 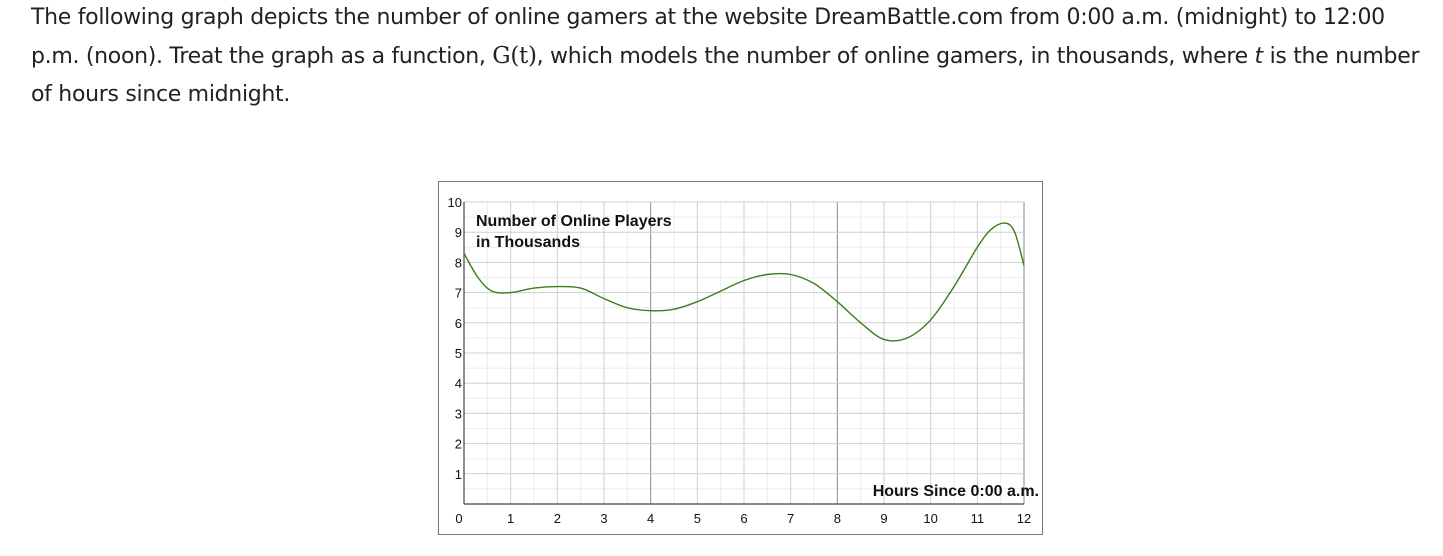 I want to click on x-tick-label: 4, so click(x=650, y=518).